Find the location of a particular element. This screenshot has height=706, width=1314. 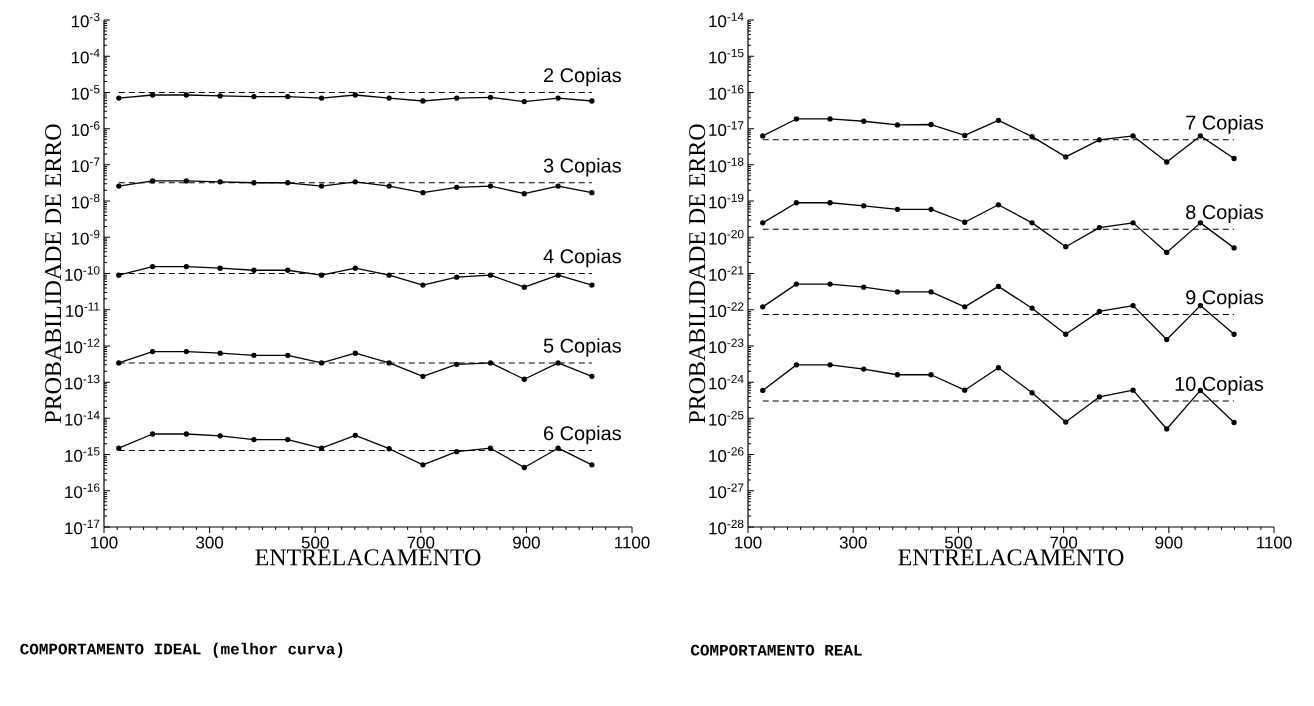

y-tick-label: 10$^{-23}$ is located at coordinates (726, 346).